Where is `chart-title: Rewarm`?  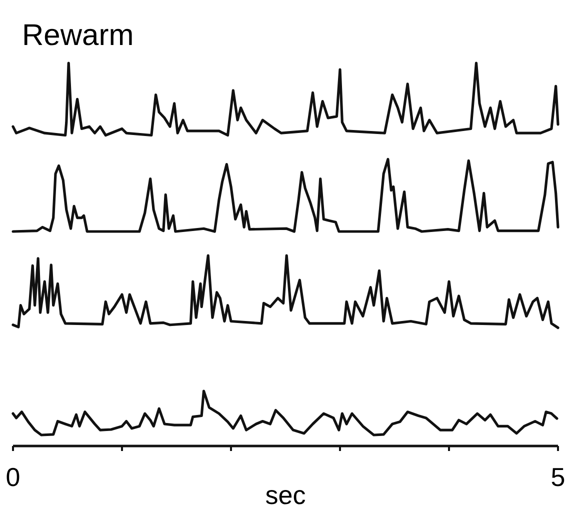
chart-title: Rewarm is located at coordinates (78, 35).